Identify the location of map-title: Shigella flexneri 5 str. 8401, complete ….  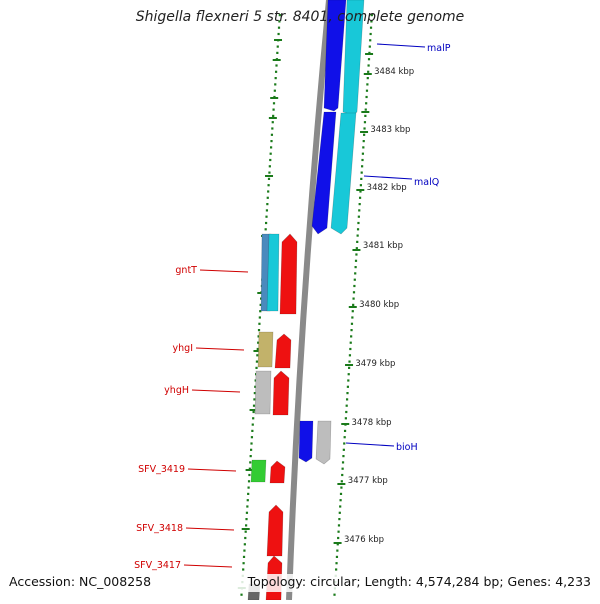
(300, 17).